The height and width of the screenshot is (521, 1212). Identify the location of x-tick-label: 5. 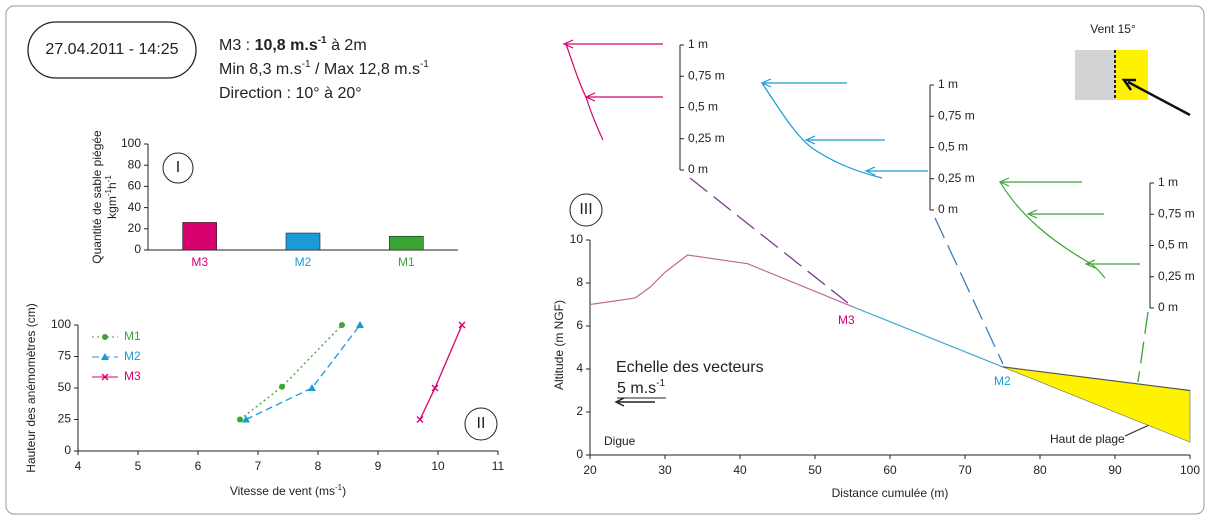
(138, 466).